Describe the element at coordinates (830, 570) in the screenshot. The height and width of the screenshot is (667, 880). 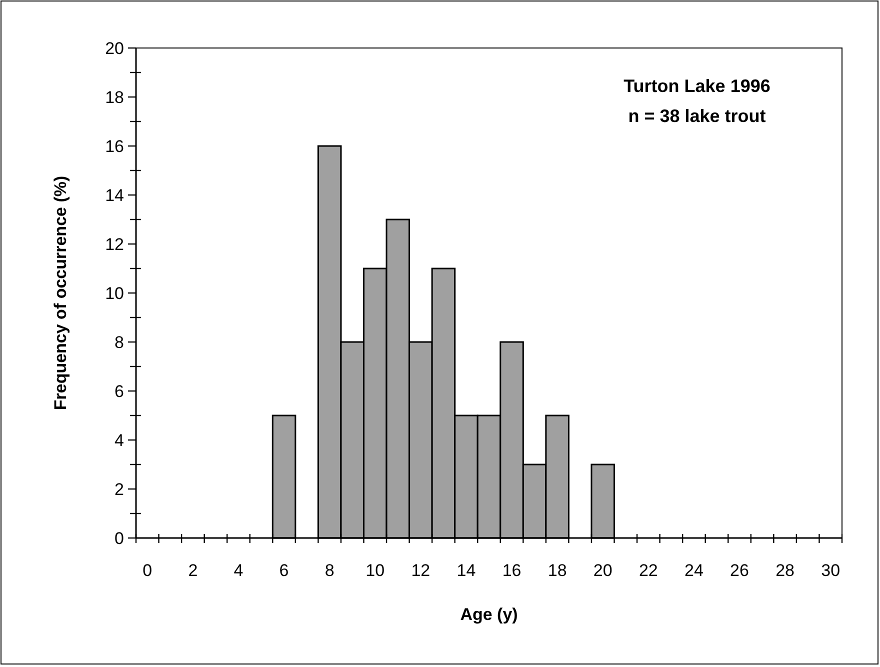
I see `x-tick-label: 30` at that location.